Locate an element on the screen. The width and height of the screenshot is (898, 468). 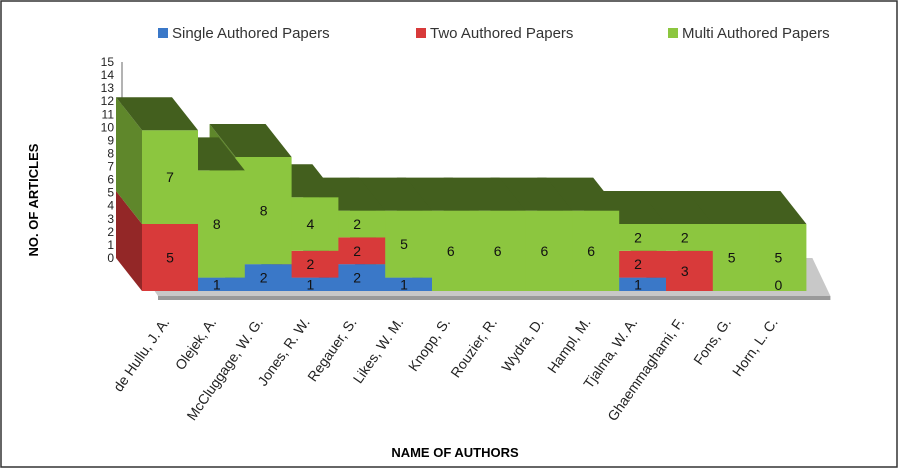
y-tick-label: 8 is located at coordinates (110, 153).